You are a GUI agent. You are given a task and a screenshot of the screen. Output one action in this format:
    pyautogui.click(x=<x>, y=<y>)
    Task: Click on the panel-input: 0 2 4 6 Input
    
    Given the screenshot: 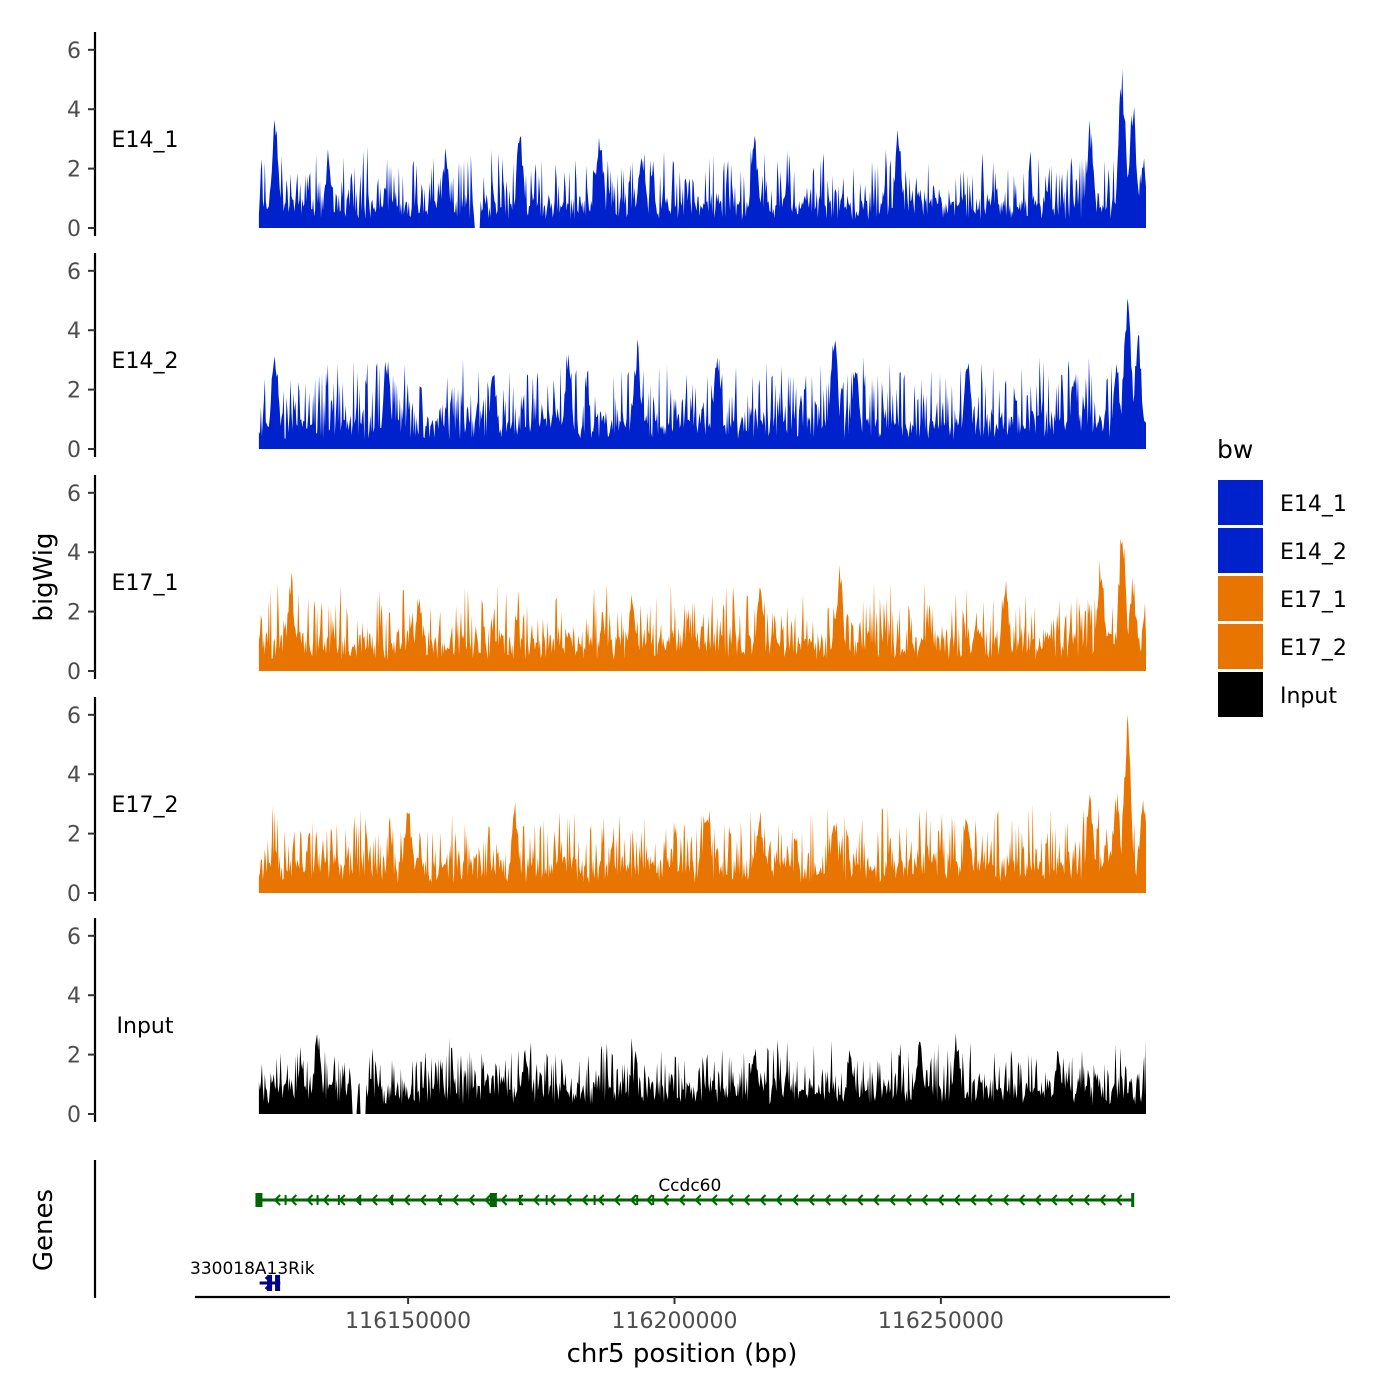 What is the action you would take?
    pyautogui.click(x=606, y=1023)
    